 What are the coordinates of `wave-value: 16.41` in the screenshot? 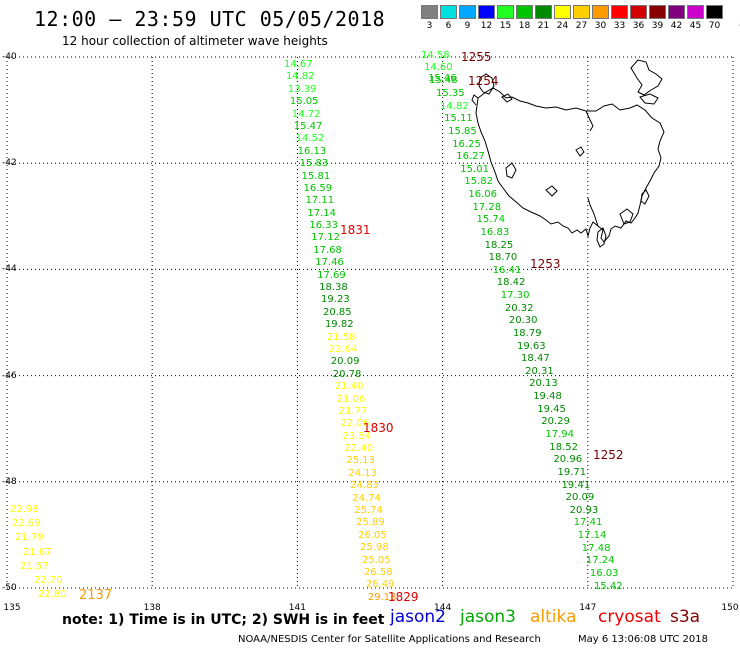 It's located at (507, 270).